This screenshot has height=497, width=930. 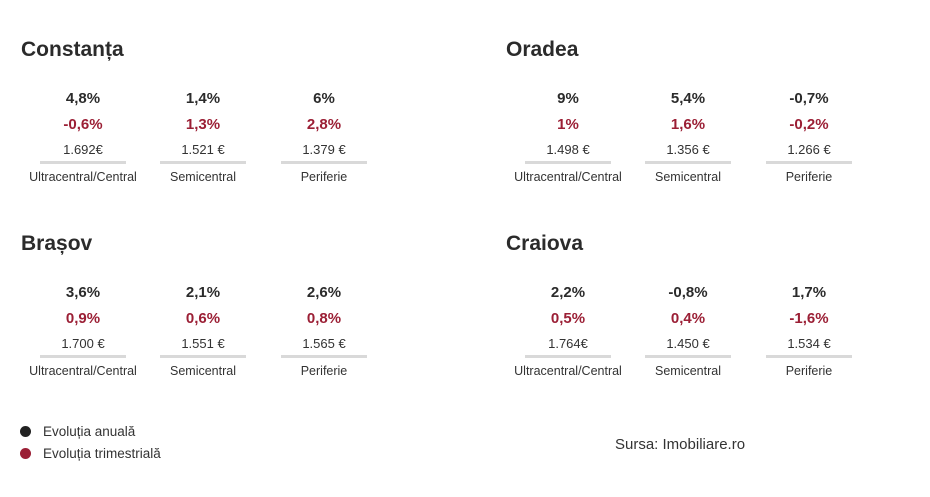 What do you see at coordinates (809, 124) in the screenshot?
I see `quarterly-change: -0,2%` at bounding box center [809, 124].